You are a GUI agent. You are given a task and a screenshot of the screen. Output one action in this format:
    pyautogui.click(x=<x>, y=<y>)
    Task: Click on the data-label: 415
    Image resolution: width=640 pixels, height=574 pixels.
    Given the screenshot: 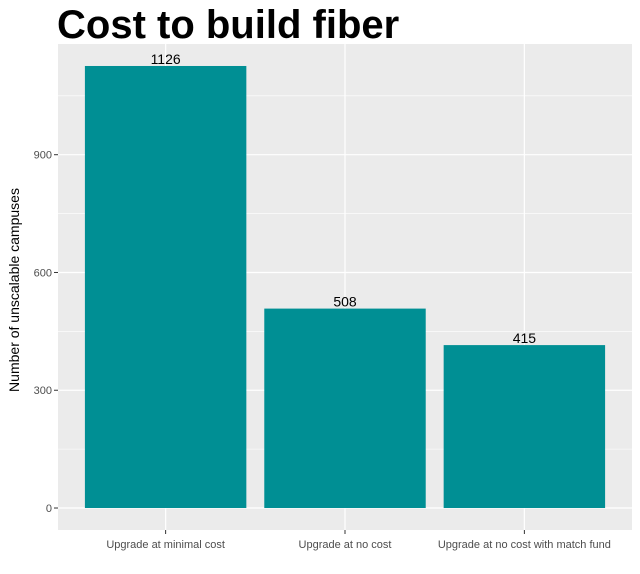 What is the action you would take?
    pyautogui.click(x=525, y=338)
    